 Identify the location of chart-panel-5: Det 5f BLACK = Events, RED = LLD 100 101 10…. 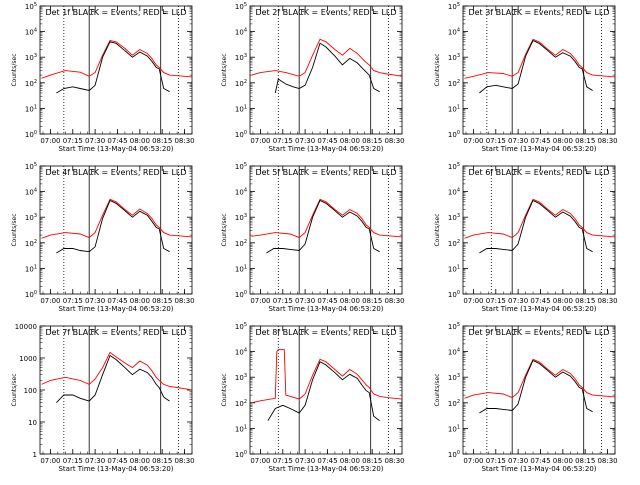
(313, 237).